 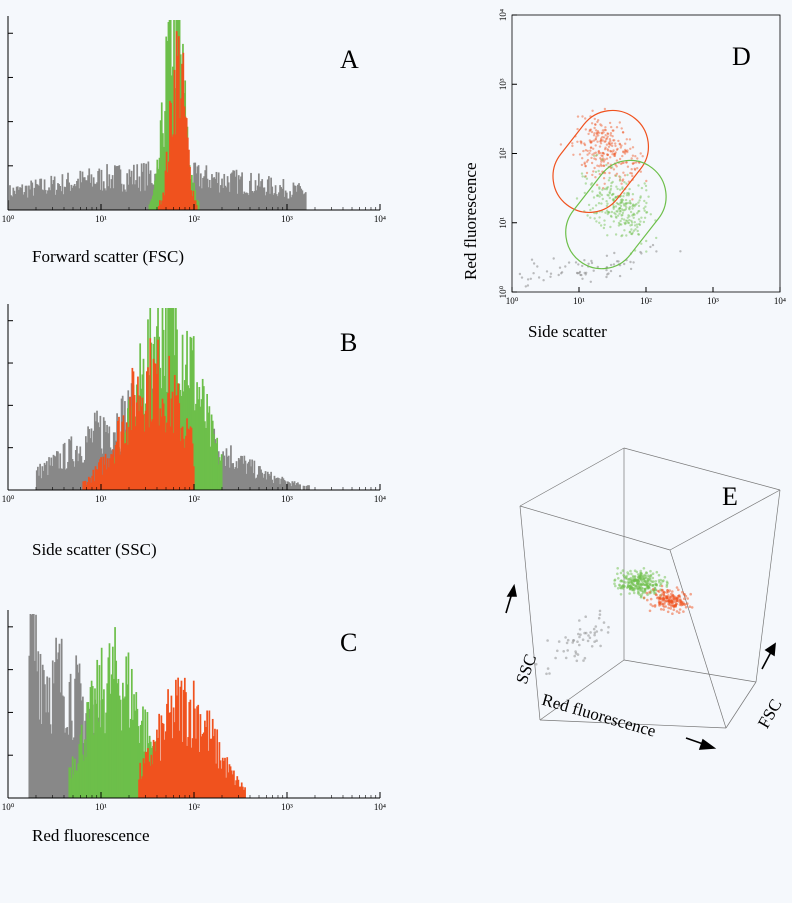 I want to click on y-tick-label: 10⁴, so click(x=503, y=15).